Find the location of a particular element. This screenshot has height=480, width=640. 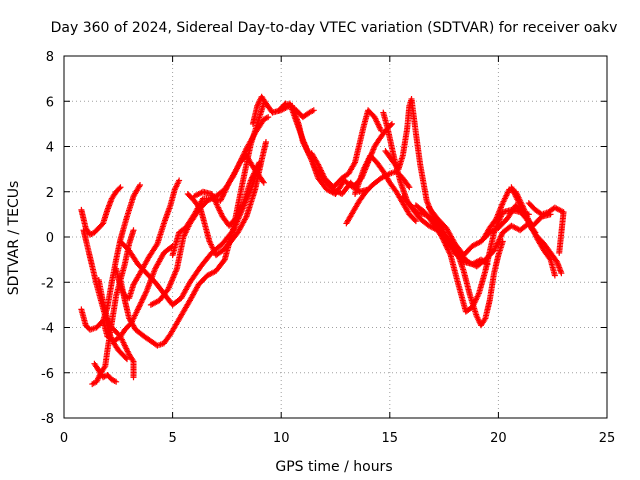

x-axis-label: GPS time / hours is located at coordinates (333, 467).